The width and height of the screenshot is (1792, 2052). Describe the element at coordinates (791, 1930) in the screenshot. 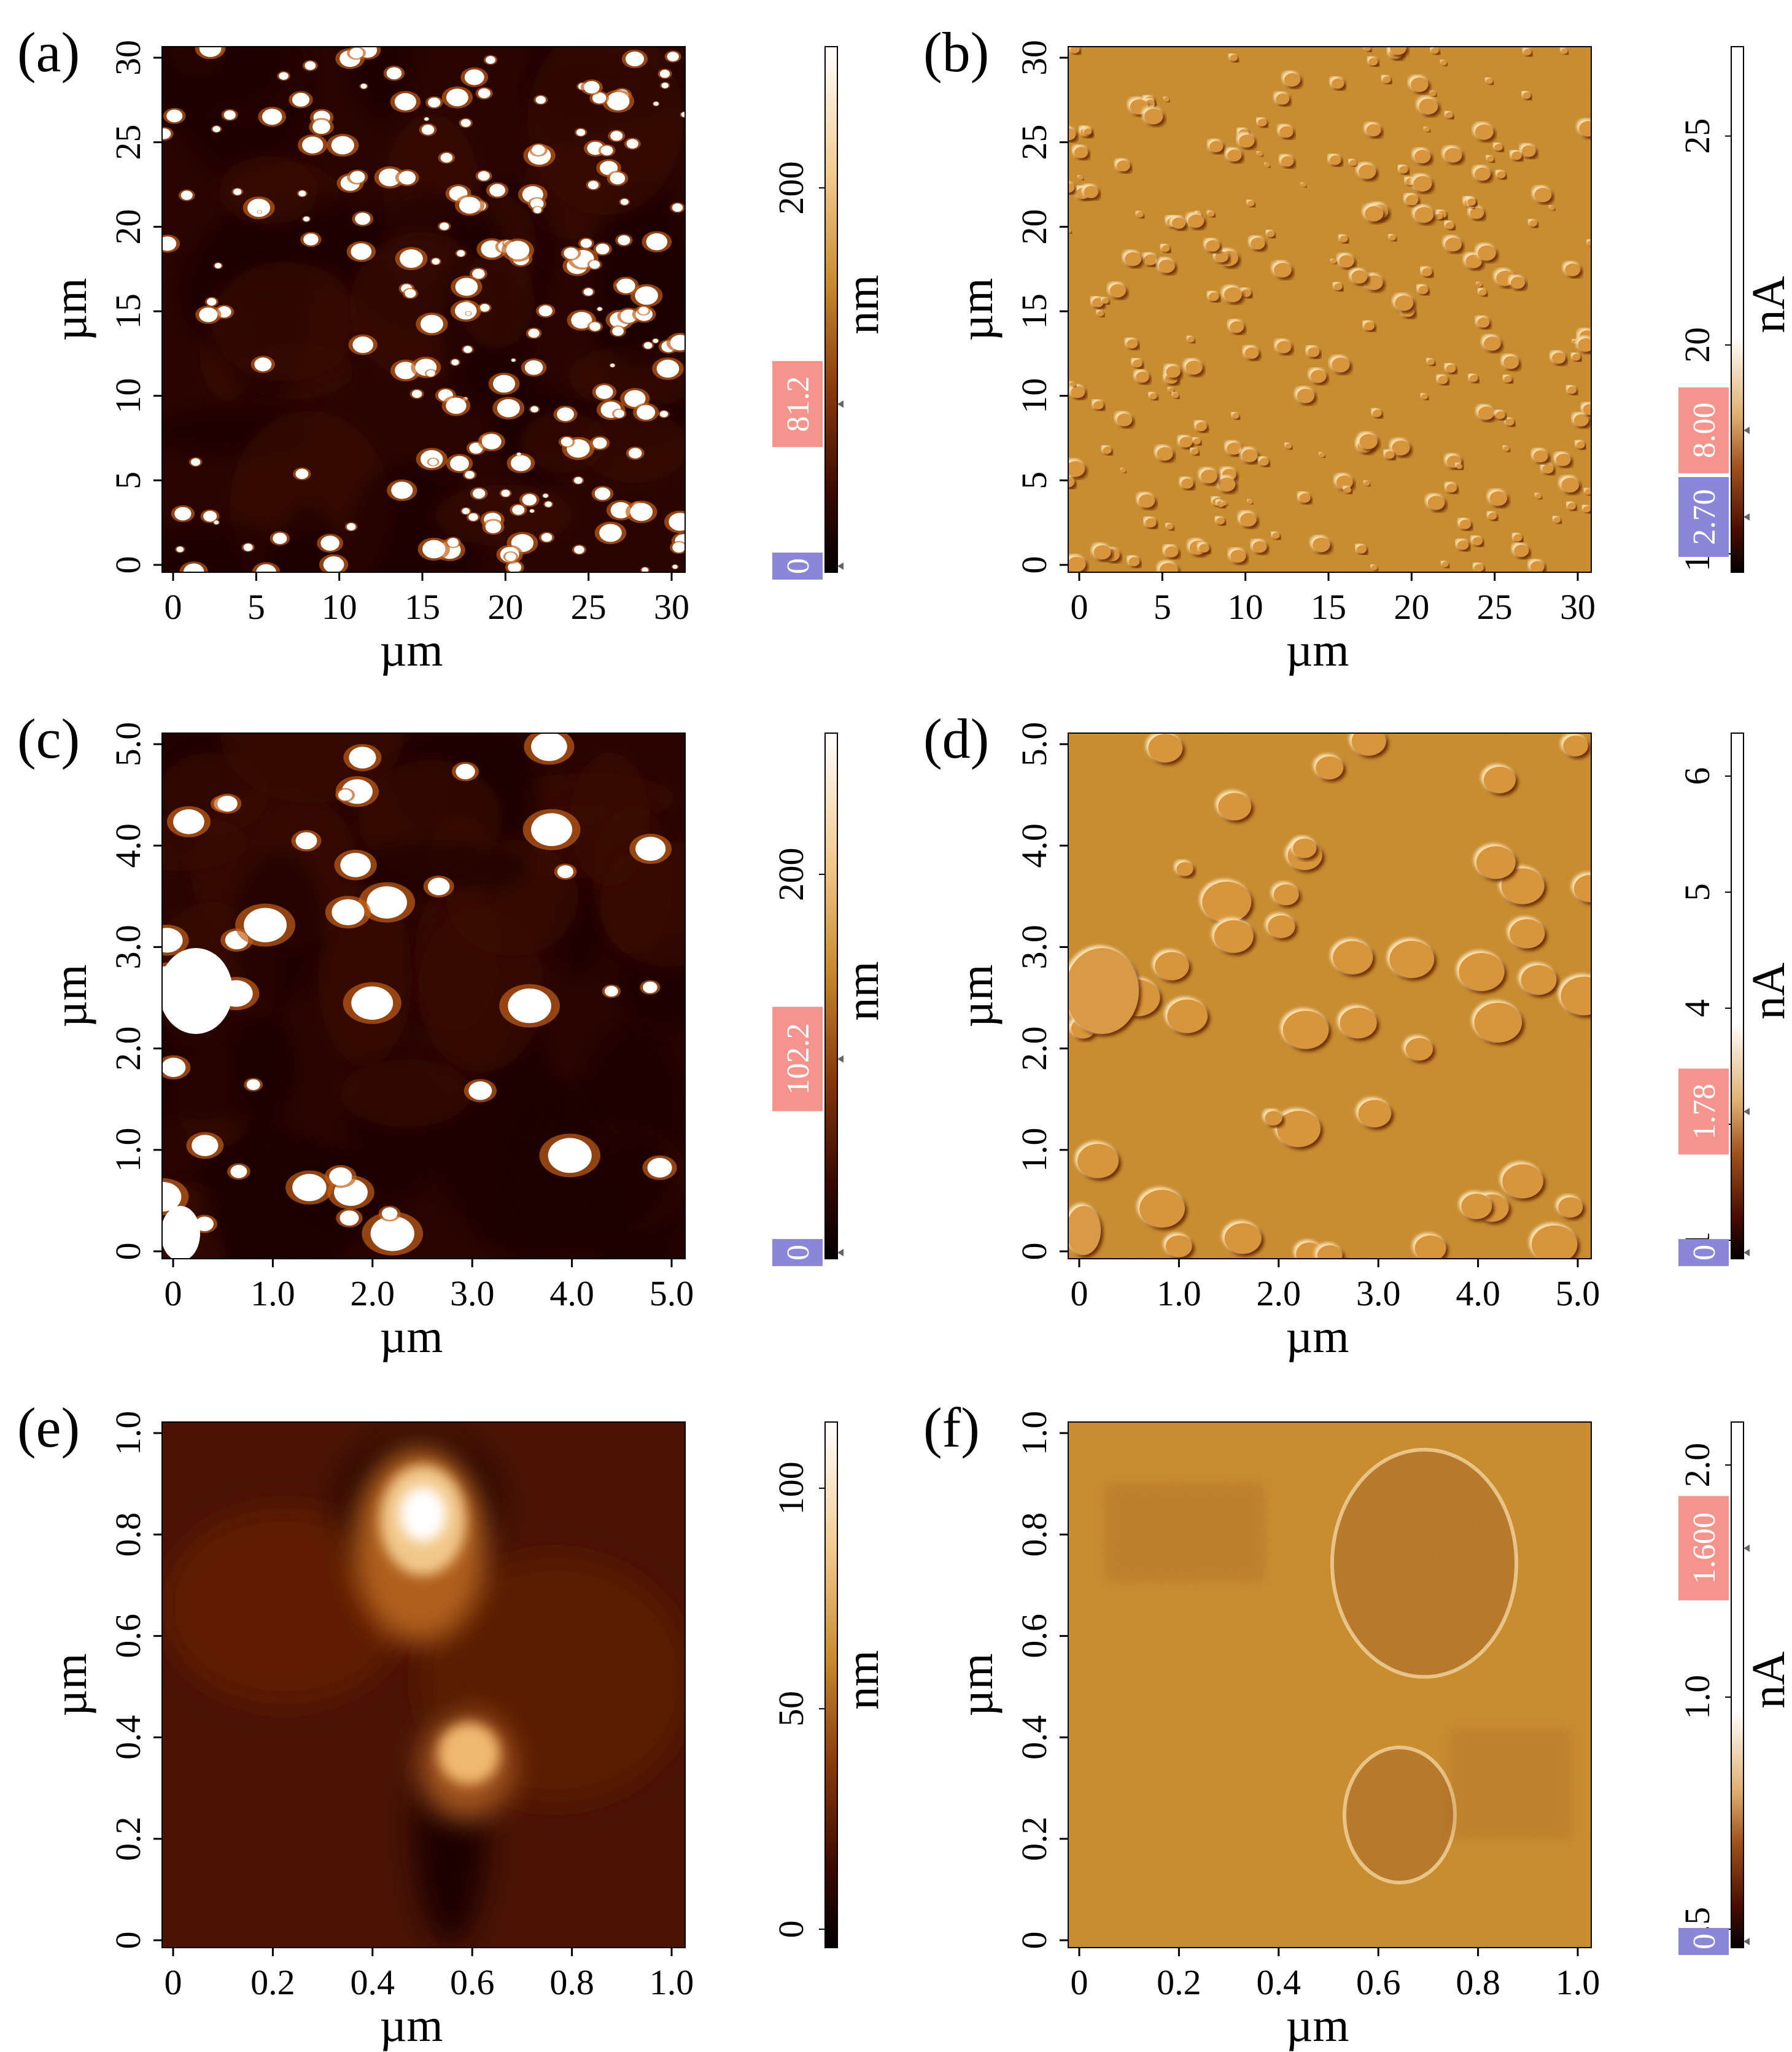

I see `colorbar-tick-label: 0` at that location.